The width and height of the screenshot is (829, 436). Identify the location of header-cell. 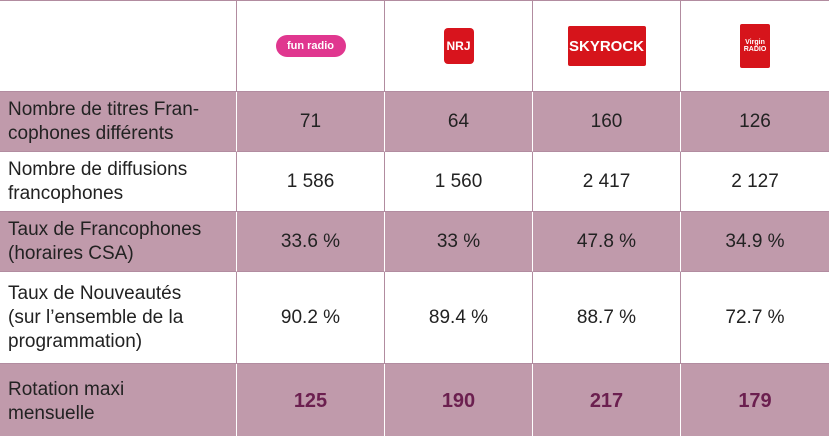
(118, 46).